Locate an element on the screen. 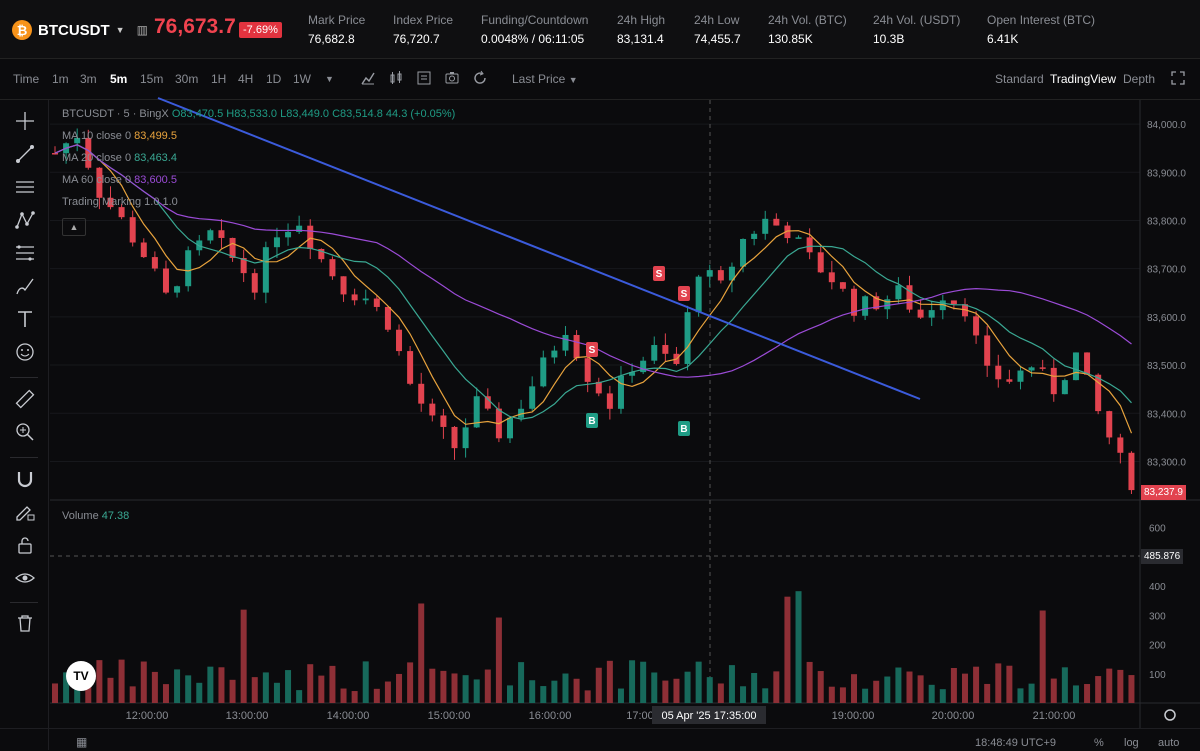 The image size is (1200, 751). time-tick-label: 14:00:00 is located at coordinates (348, 716).